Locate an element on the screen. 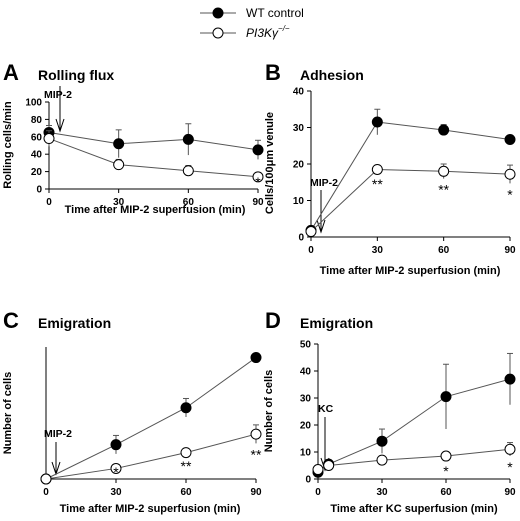 This screenshot has width=520, height=521. panel-letter: D is located at coordinates (273, 320).